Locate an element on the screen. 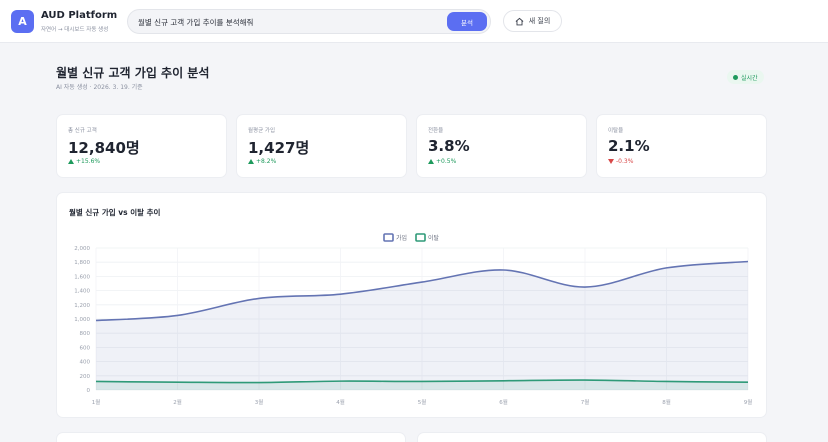 This screenshot has width=828, height=442. page-title: 월별 신규 고객 가입 추이 분석 is located at coordinates (133, 73).